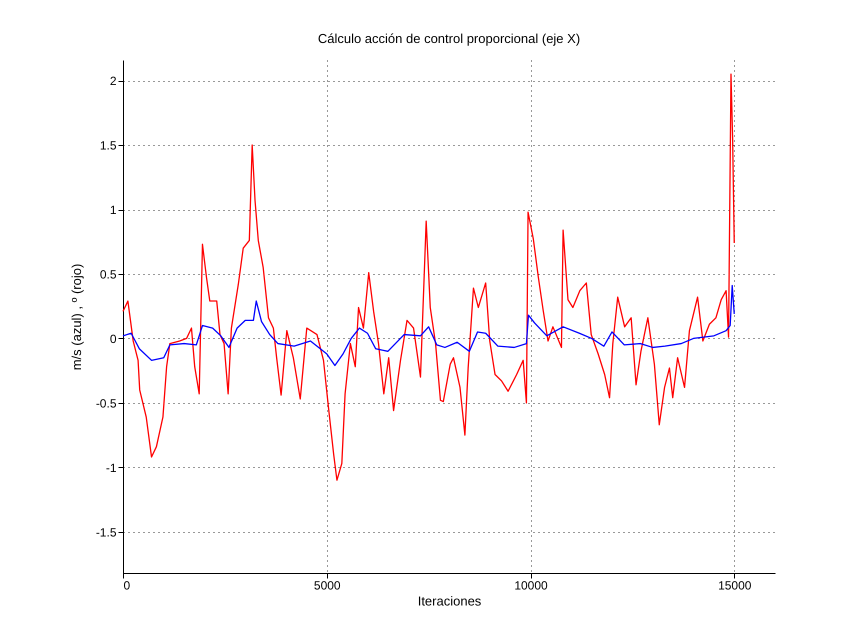  Describe the element at coordinates (108, 274) in the screenshot. I see `y-tick-label: 0.5` at that location.